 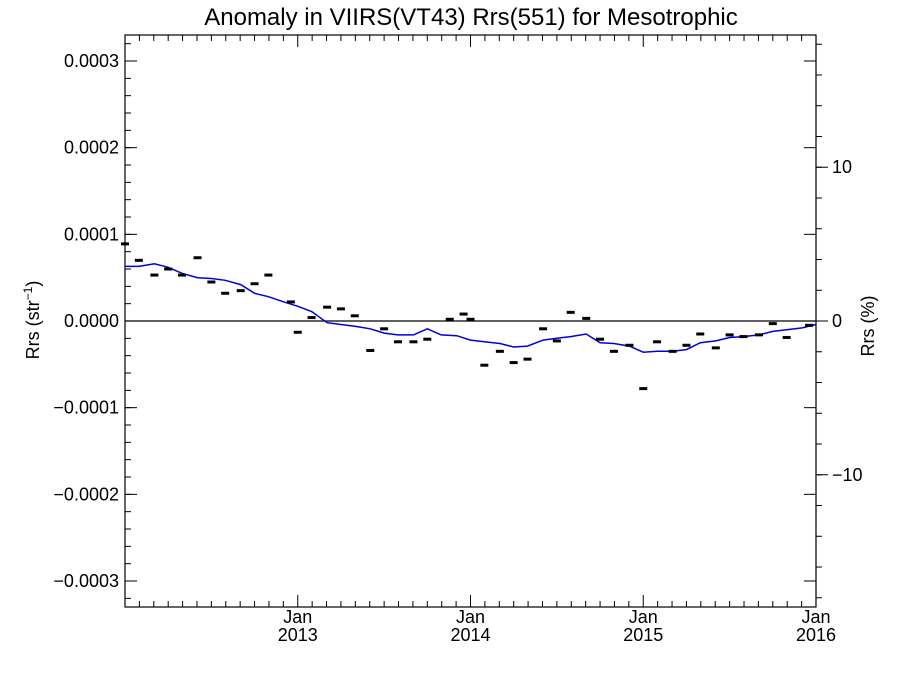 What do you see at coordinates (816, 635) in the screenshot?
I see `x-tick-label-year: 2016` at bounding box center [816, 635].